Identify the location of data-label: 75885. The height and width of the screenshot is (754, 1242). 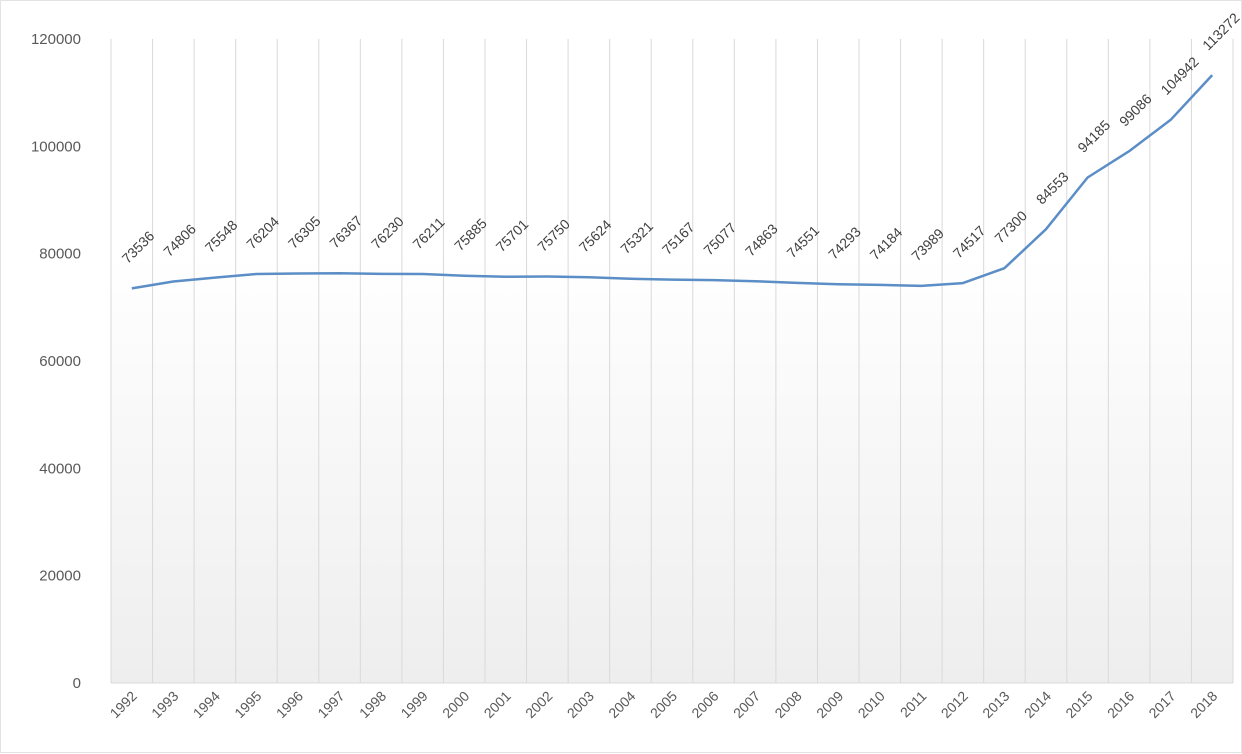
(470, 234).